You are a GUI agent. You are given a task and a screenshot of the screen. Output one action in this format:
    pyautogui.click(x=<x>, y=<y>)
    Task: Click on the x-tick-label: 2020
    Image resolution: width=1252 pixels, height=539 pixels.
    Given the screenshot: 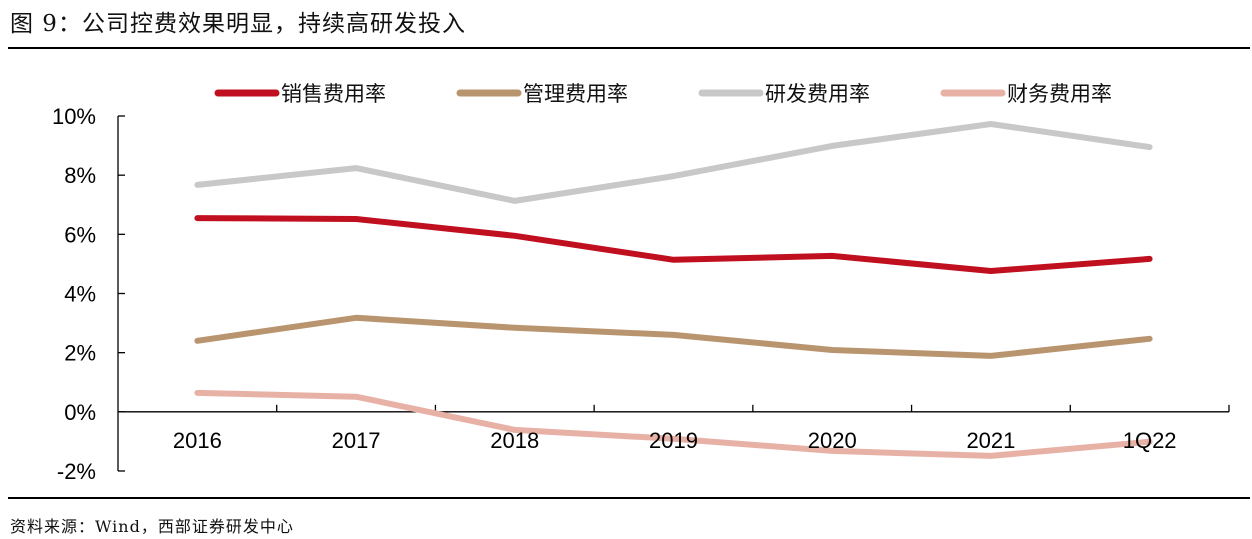 What is the action you would take?
    pyautogui.click(x=832, y=440)
    